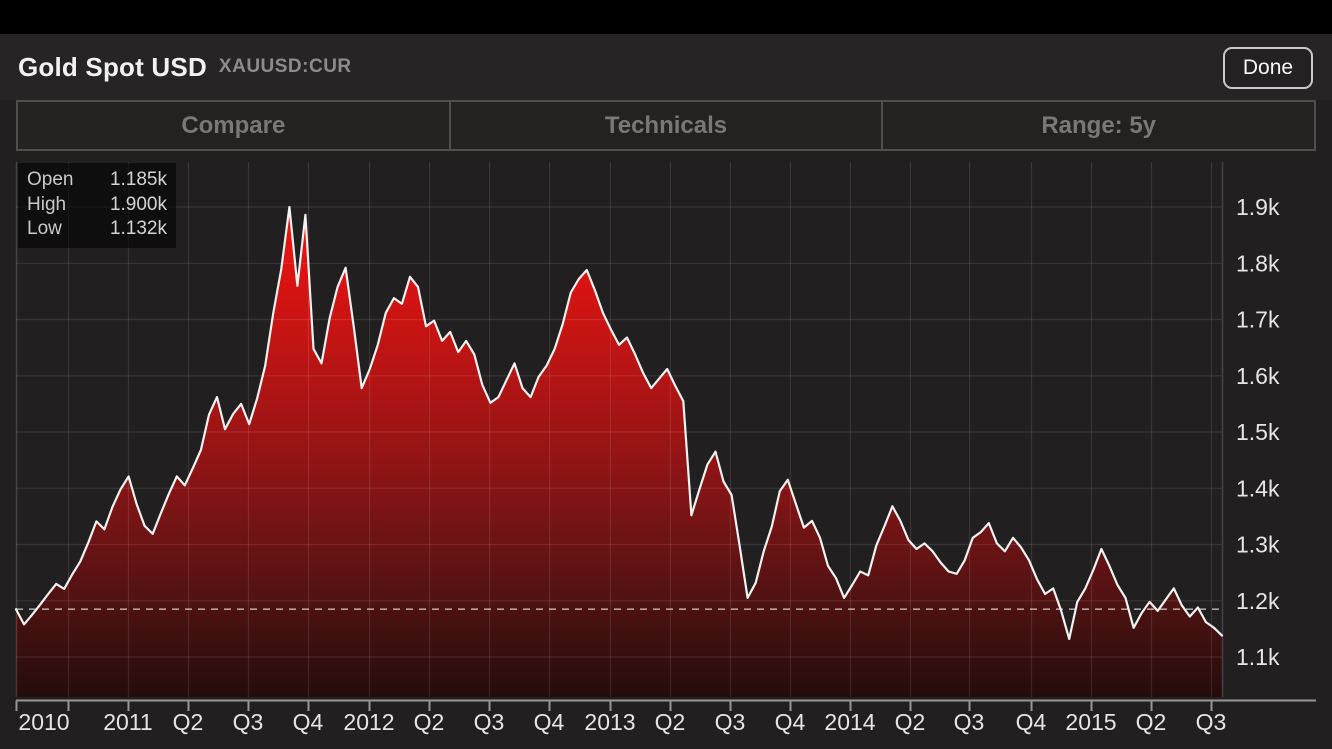 The height and width of the screenshot is (749, 1332). What do you see at coordinates (665, 705) in the screenshot?
I see `x-axis` at bounding box center [665, 705].